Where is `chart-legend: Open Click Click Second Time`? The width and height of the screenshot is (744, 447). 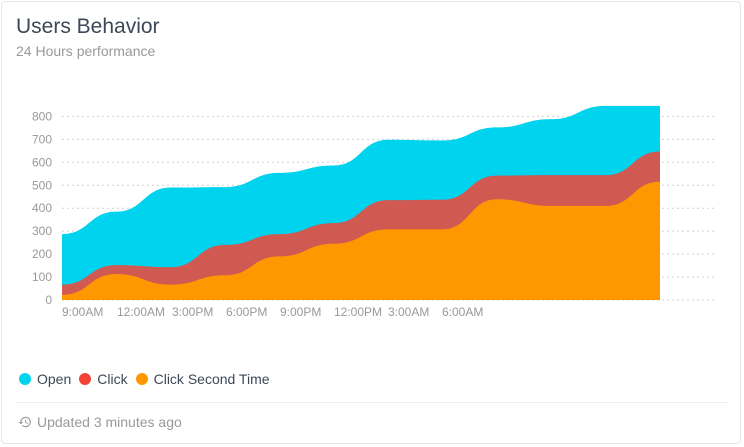 chart-legend: Open Click Click Second Time is located at coordinates (148, 379).